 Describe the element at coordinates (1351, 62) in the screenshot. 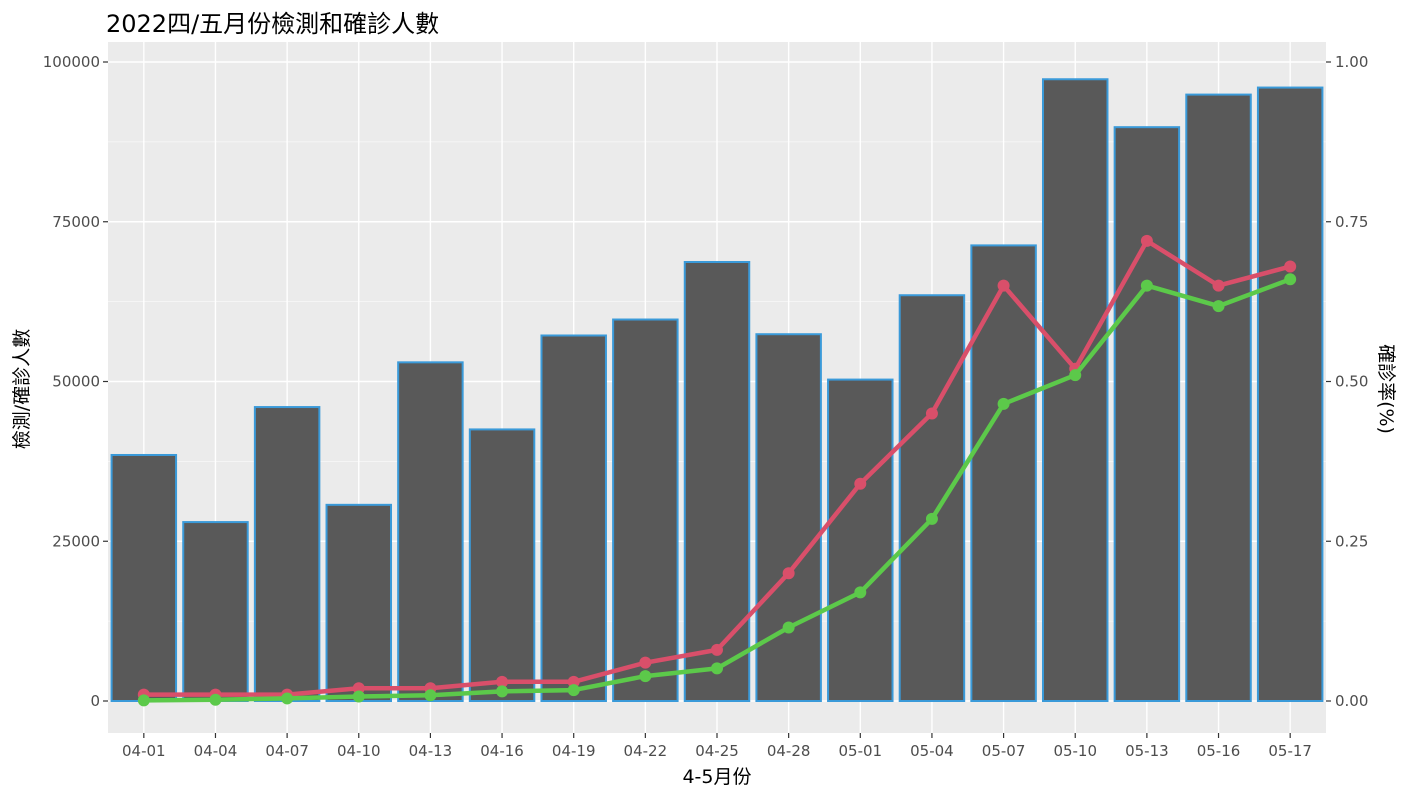

I see `y2-tick-label: 1.00` at that location.